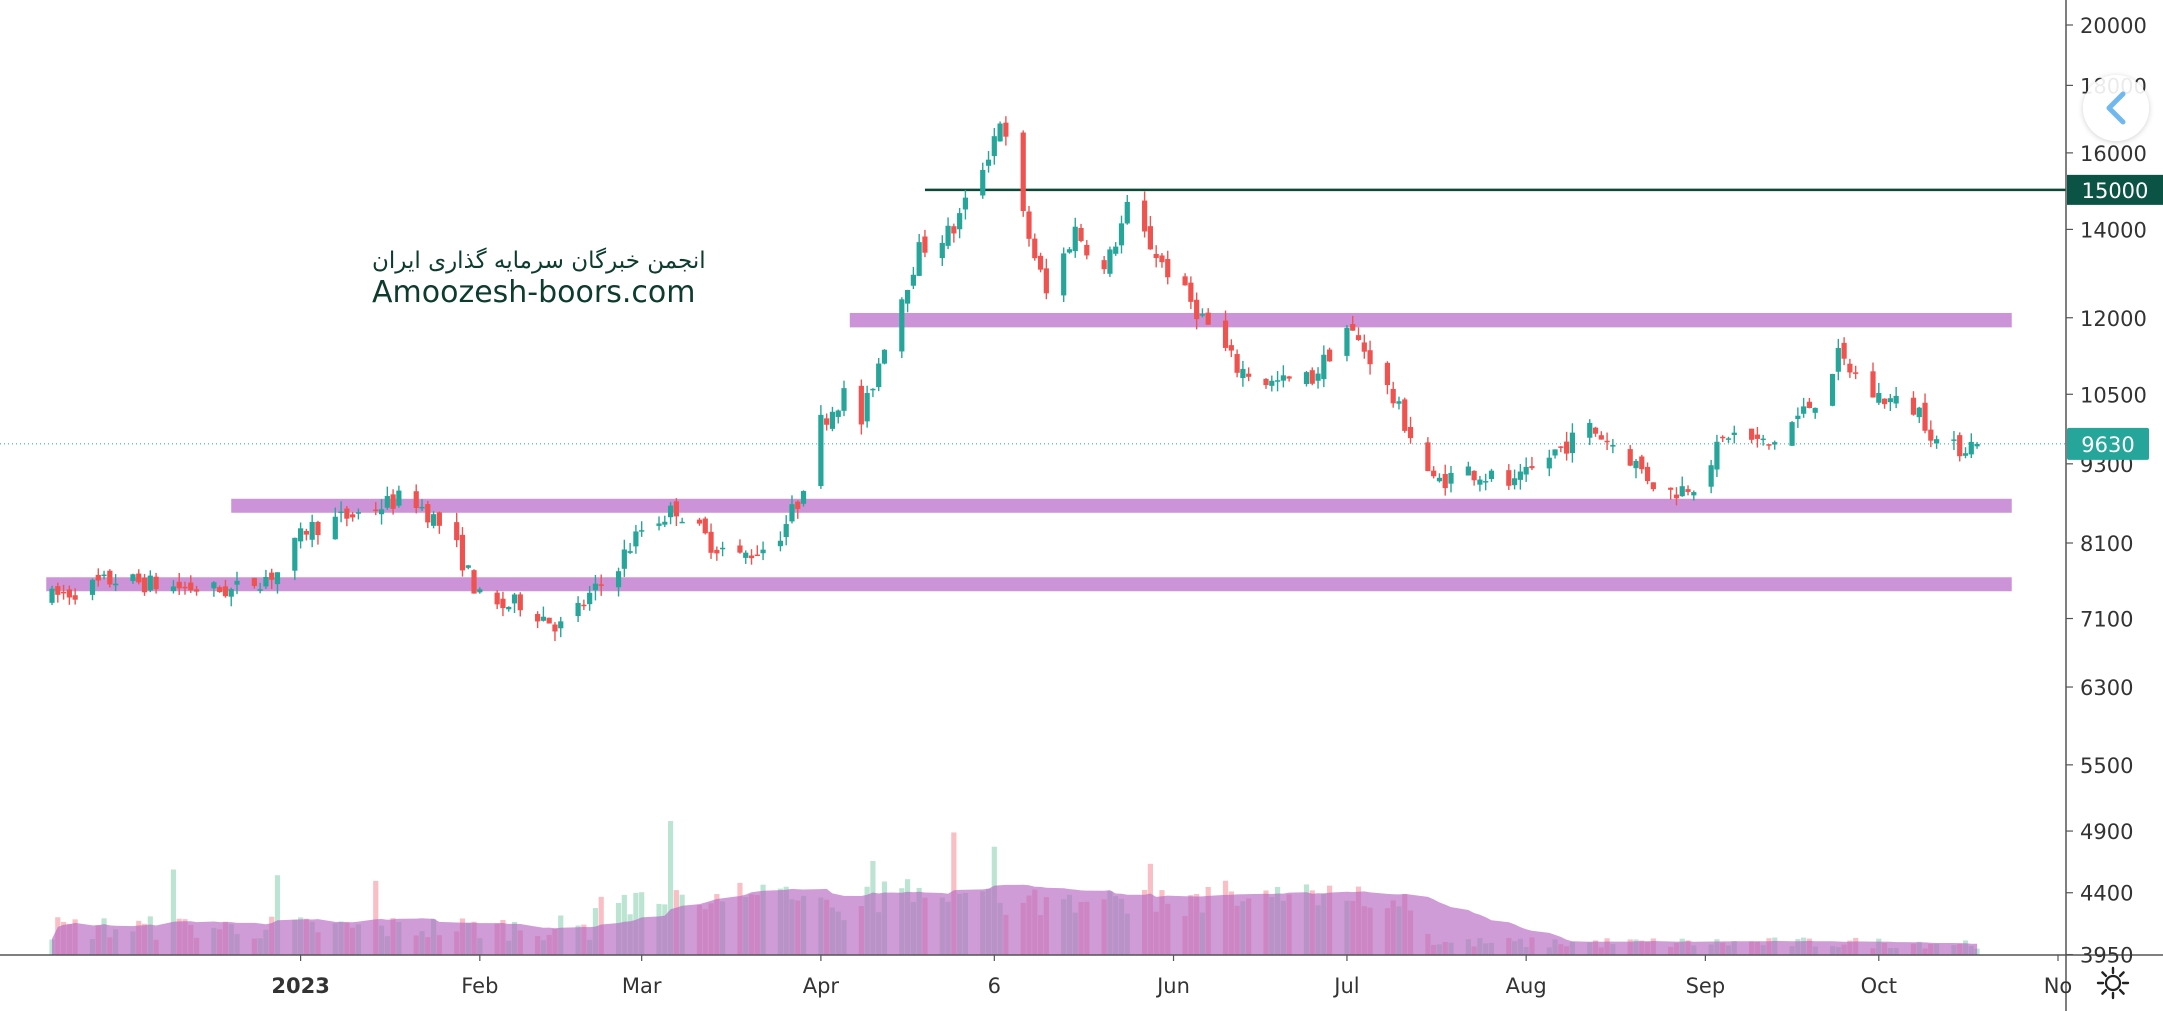 The image size is (2163, 1011). I want to click on time-tick-label: Jul, so click(1345, 986).